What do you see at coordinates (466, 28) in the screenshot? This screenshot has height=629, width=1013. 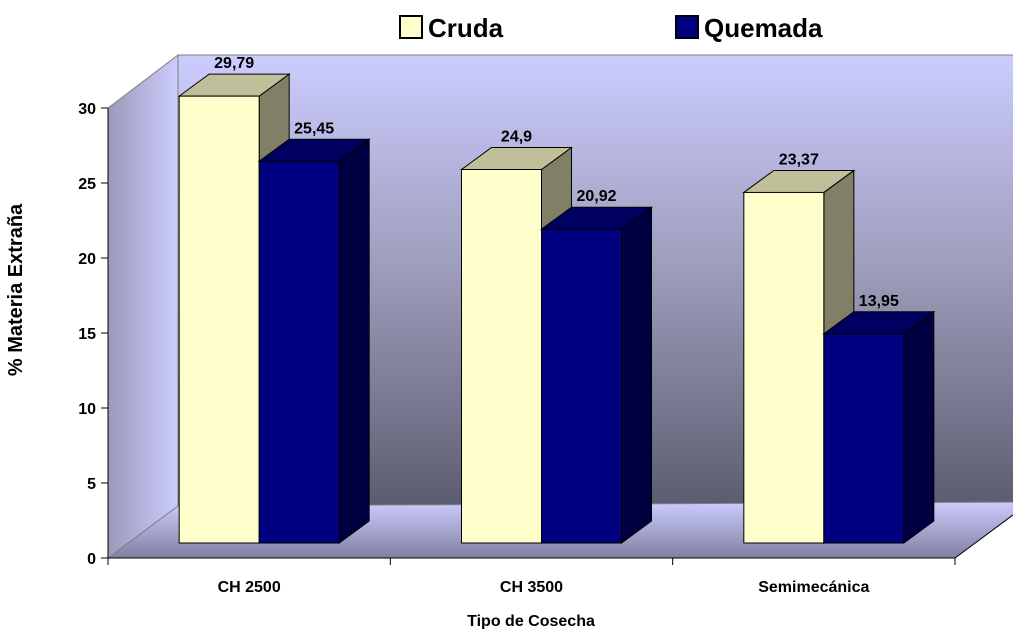 I see `legend-label: Cruda` at bounding box center [466, 28].